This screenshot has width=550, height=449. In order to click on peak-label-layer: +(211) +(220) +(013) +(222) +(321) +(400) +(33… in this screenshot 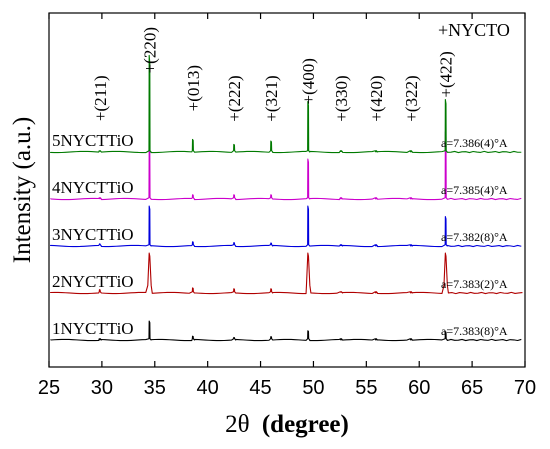, I will do `click(273, 74)`.